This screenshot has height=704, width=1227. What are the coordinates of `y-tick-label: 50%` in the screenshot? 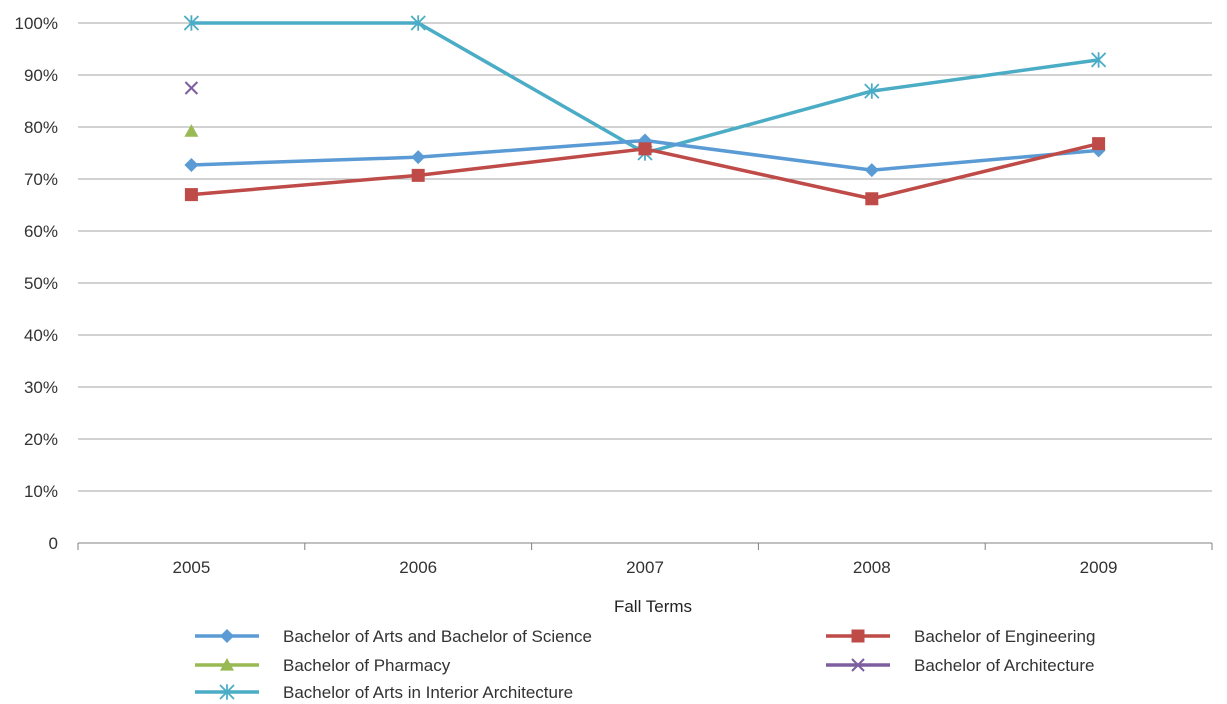 It's located at (41, 283).